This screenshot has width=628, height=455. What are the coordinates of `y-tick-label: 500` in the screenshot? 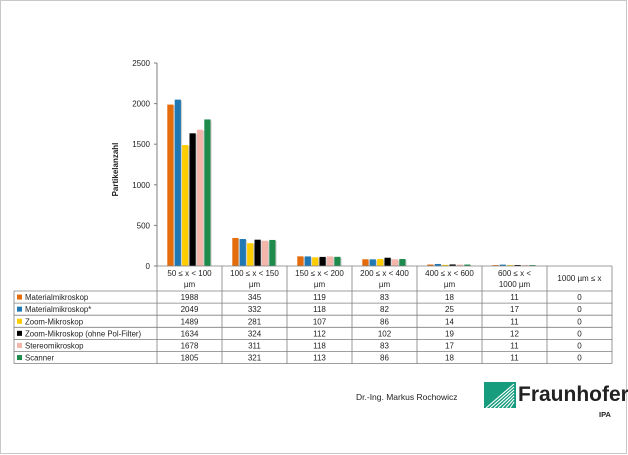 It's located at (144, 225).